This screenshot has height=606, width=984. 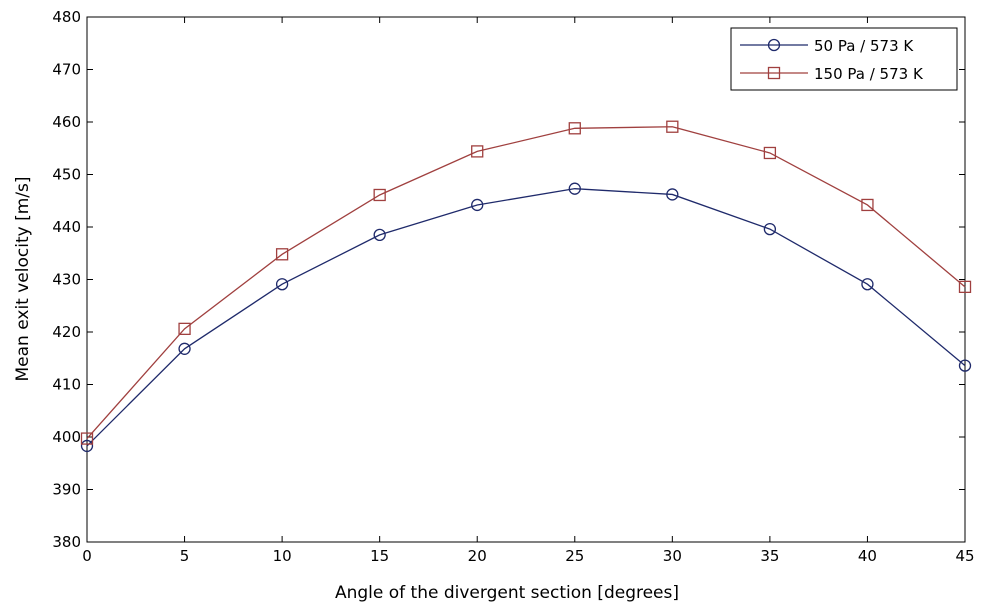 What do you see at coordinates (282, 556) in the screenshot?
I see `x-tick-label: 10` at bounding box center [282, 556].